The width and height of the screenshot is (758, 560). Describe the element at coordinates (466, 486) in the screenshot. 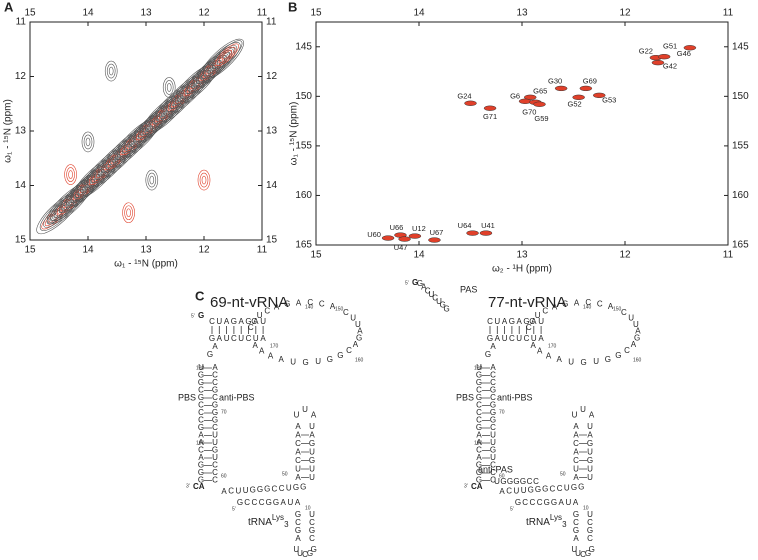

I see `three-prime: 3′` at that location.